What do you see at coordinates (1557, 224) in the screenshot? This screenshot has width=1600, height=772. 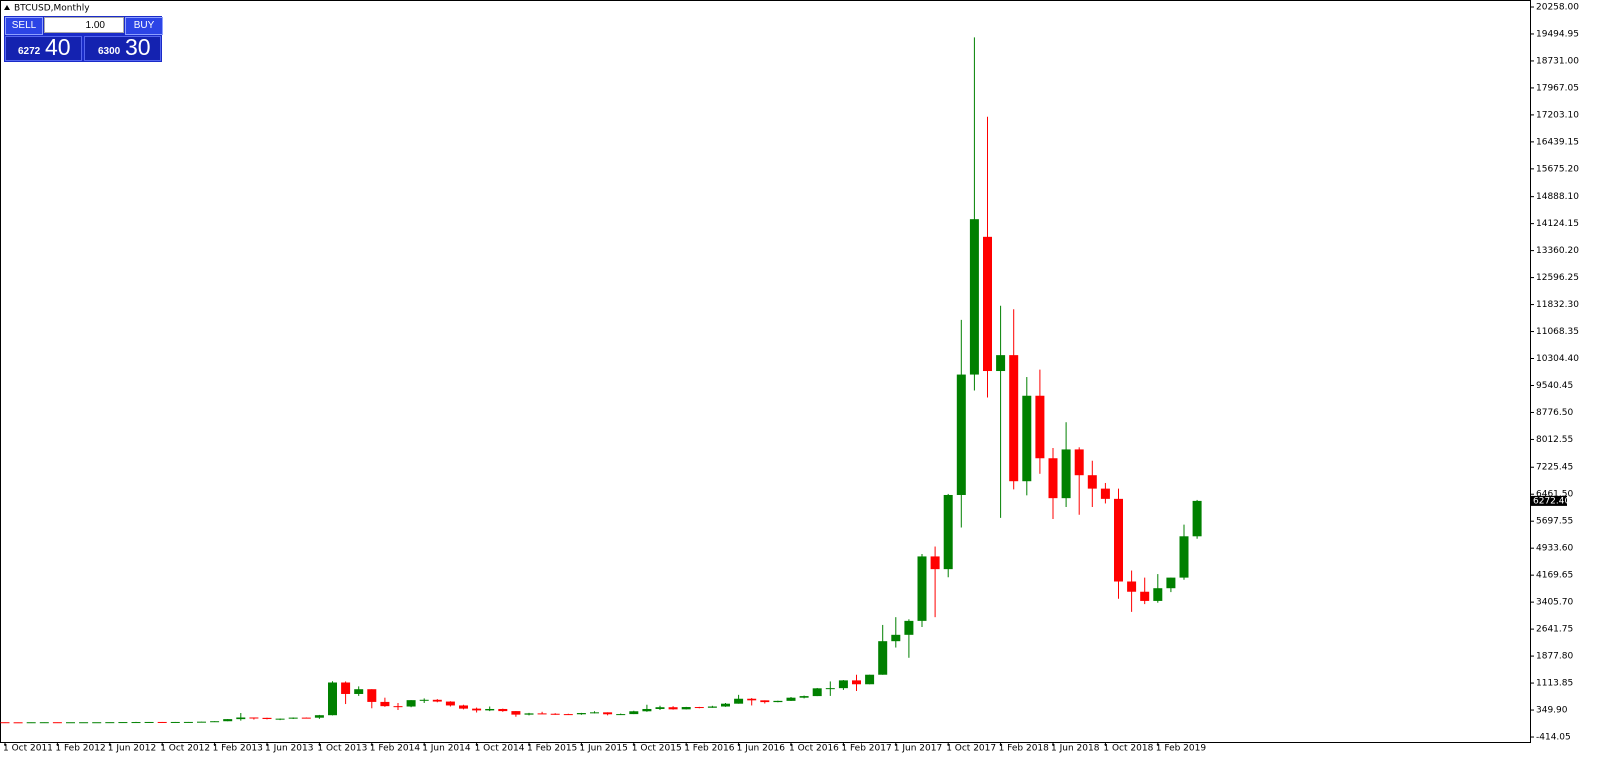 I see `y-tick-label: 14124.15` at bounding box center [1557, 224].